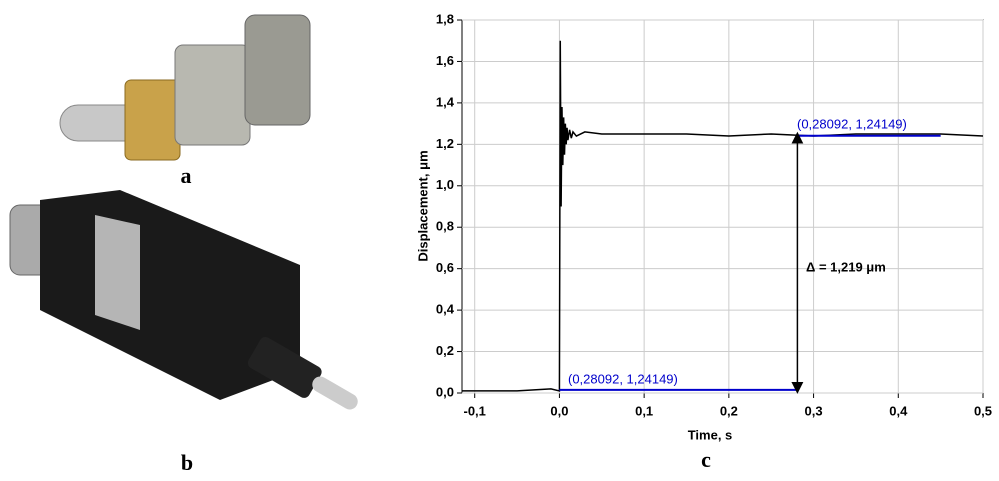 The image size is (999, 481). Describe the element at coordinates (445, 226) in the screenshot. I see `y-tick-label: 0,8` at that location.